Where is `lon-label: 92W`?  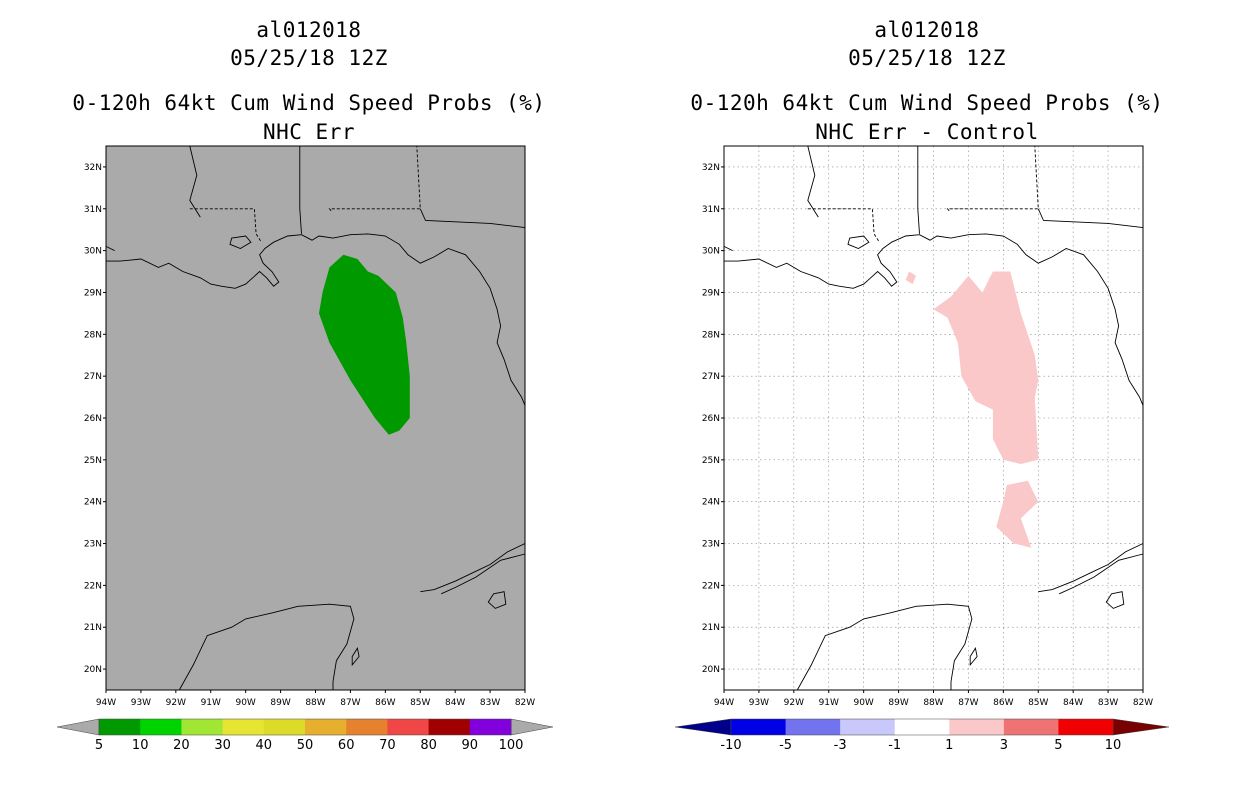
lon-label: 92W is located at coordinates (794, 703).